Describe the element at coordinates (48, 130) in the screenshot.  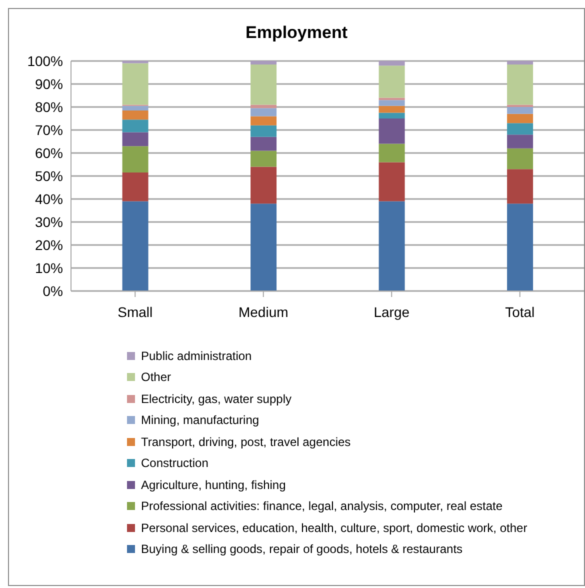
I see `y-tick-label: 70%` at that location.